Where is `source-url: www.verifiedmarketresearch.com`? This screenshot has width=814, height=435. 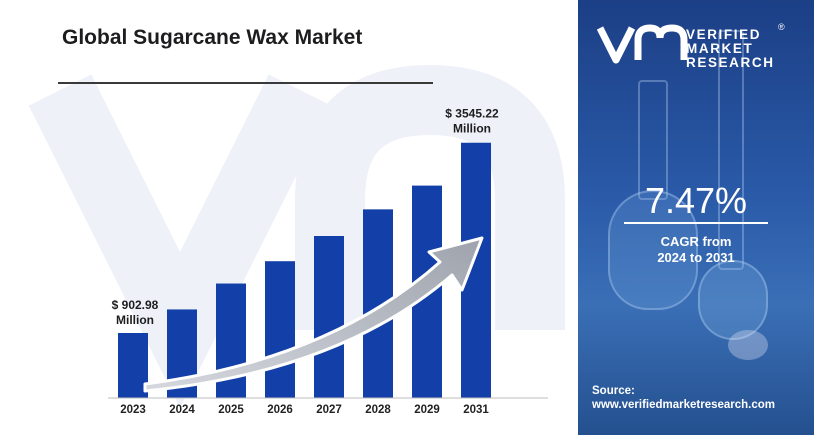 source-url: www.verifiedmarketresearch.com is located at coordinates (684, 405).